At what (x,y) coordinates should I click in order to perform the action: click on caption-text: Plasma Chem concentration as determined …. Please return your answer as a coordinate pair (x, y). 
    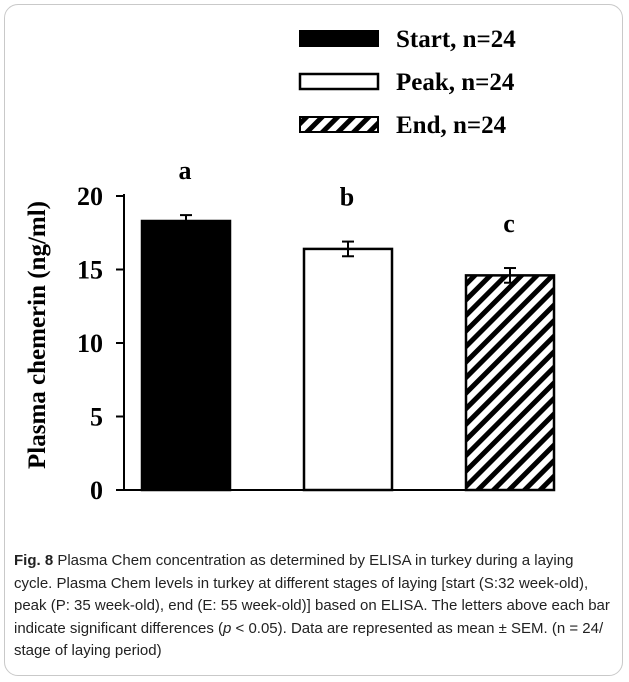
    Looking at the image, I should click on (312, 594).